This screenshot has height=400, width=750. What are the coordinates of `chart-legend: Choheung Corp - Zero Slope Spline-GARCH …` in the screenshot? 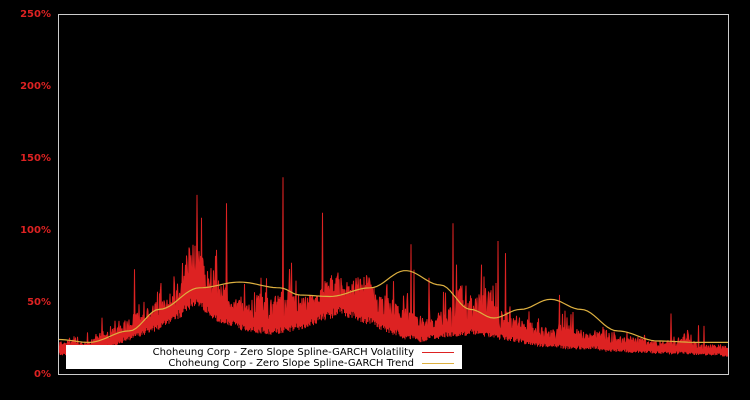 It's located at (264, 357).